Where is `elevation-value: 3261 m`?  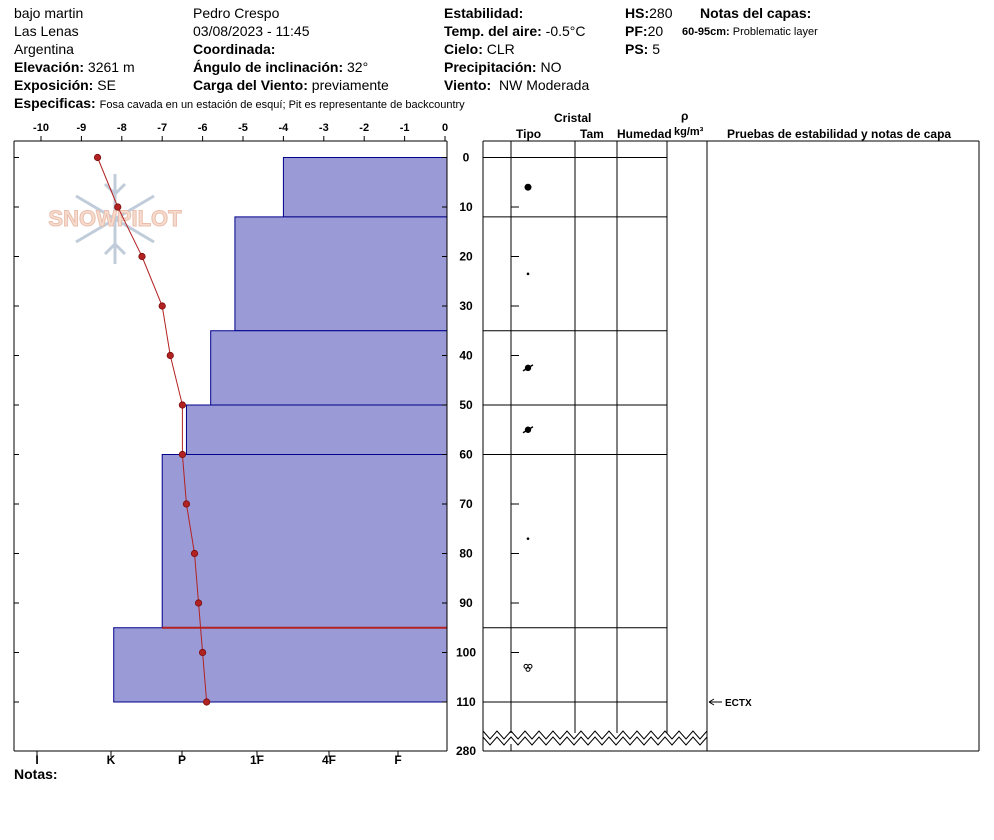 elevation-value: 3261 m is located at coordinates (111, 67).